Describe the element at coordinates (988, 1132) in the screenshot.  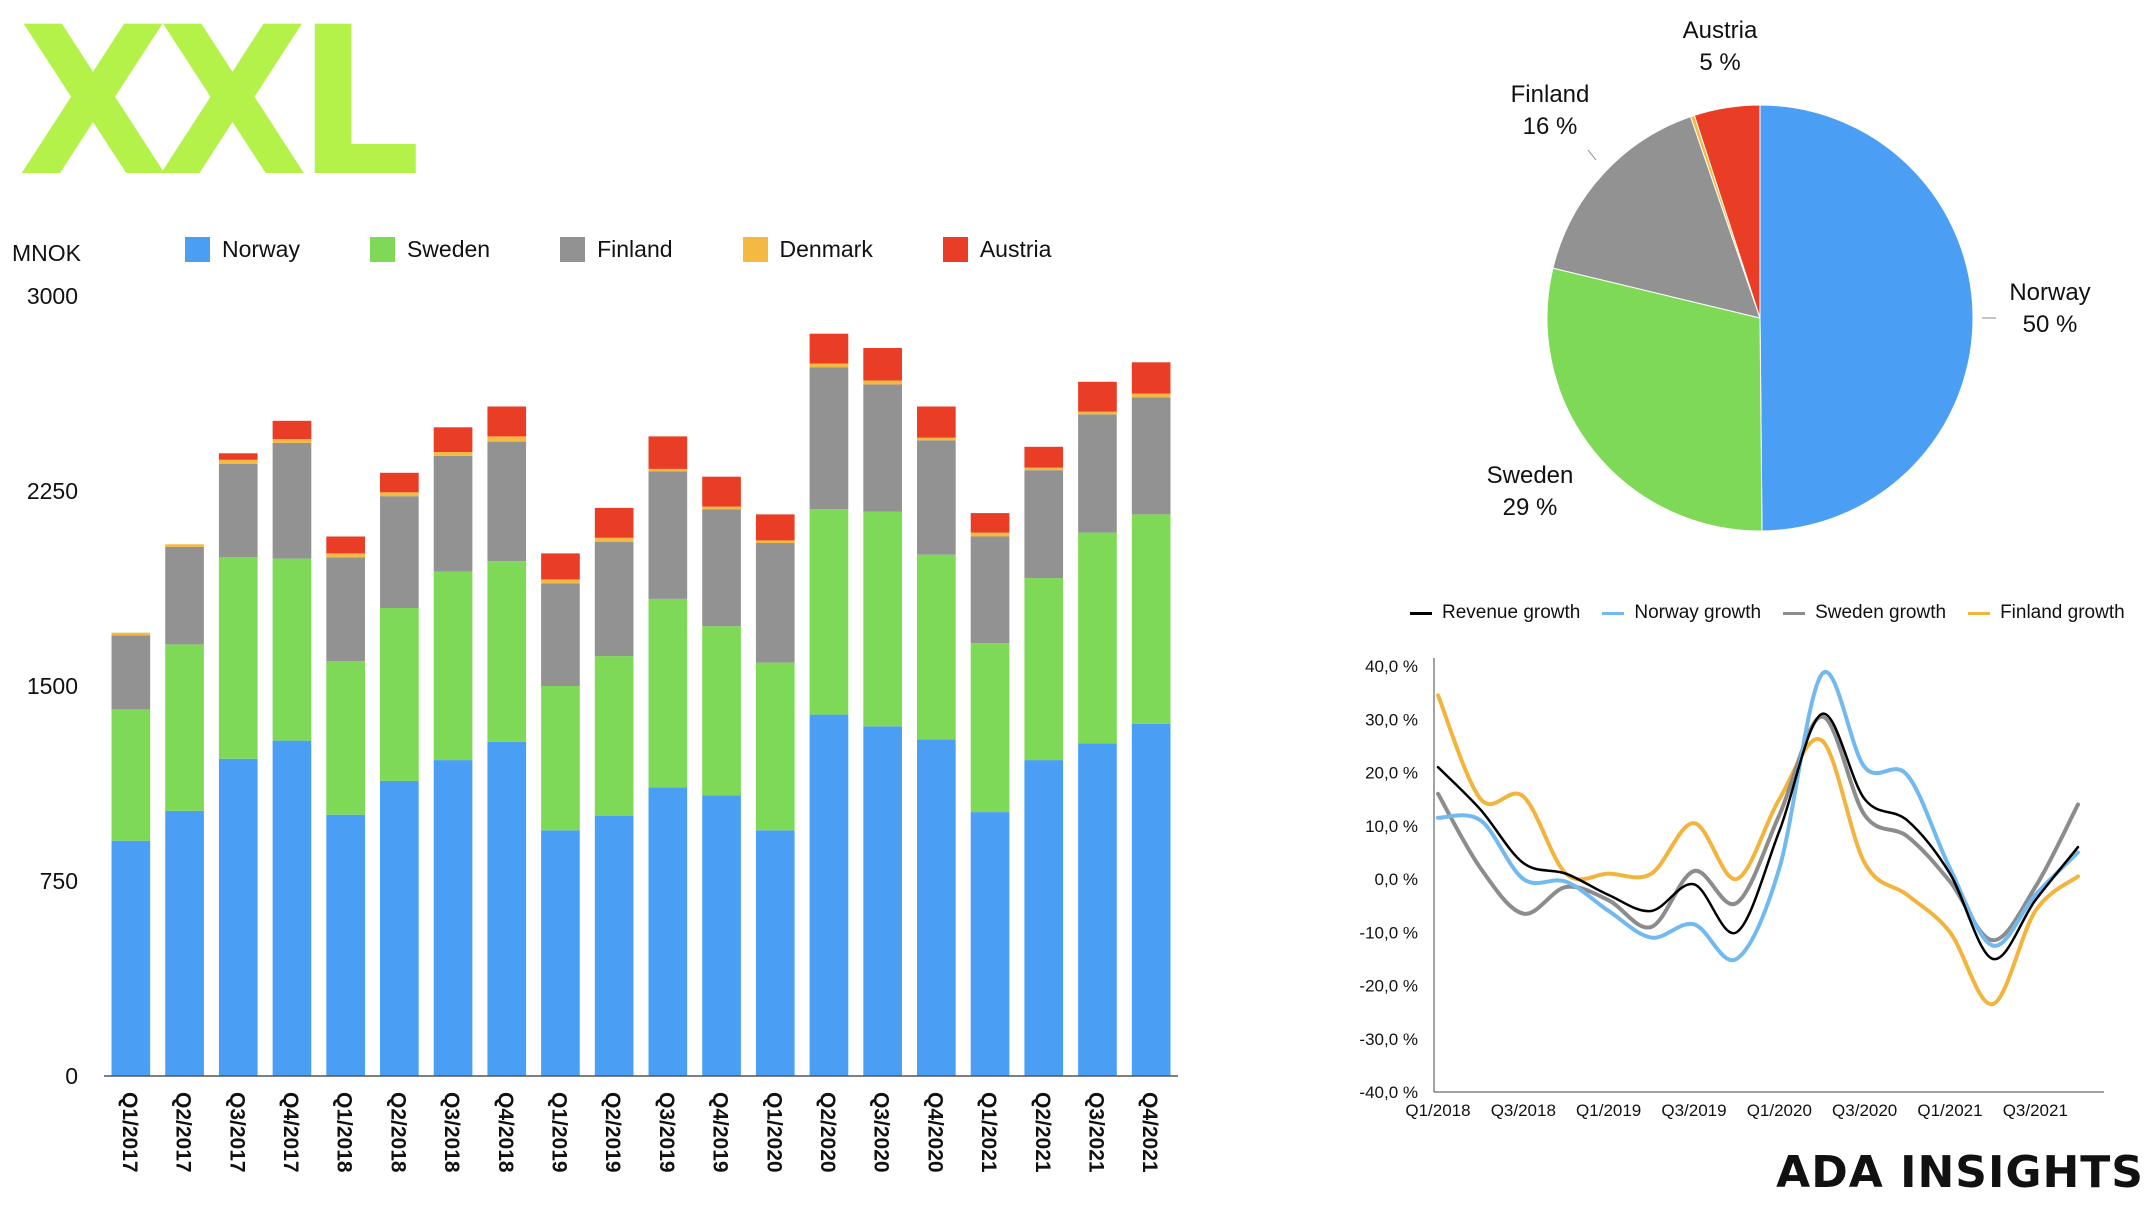
I see `x-tick-label: Q1/2021` at that location.